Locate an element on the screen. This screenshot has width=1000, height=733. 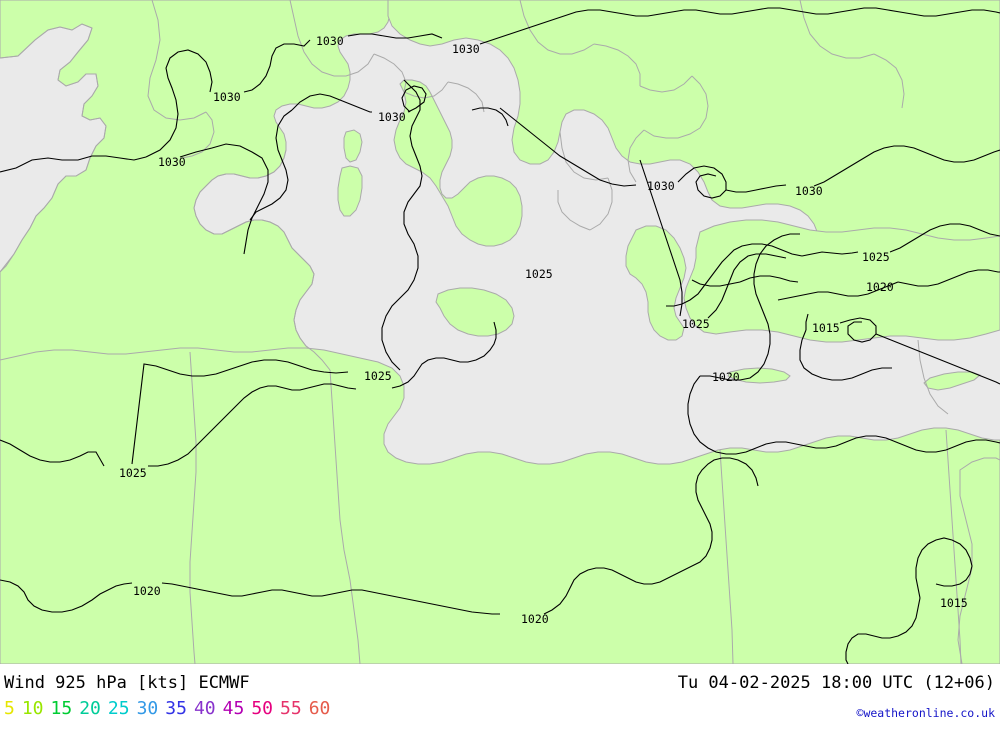
landmass-italy is located at coordinates (458, 163).